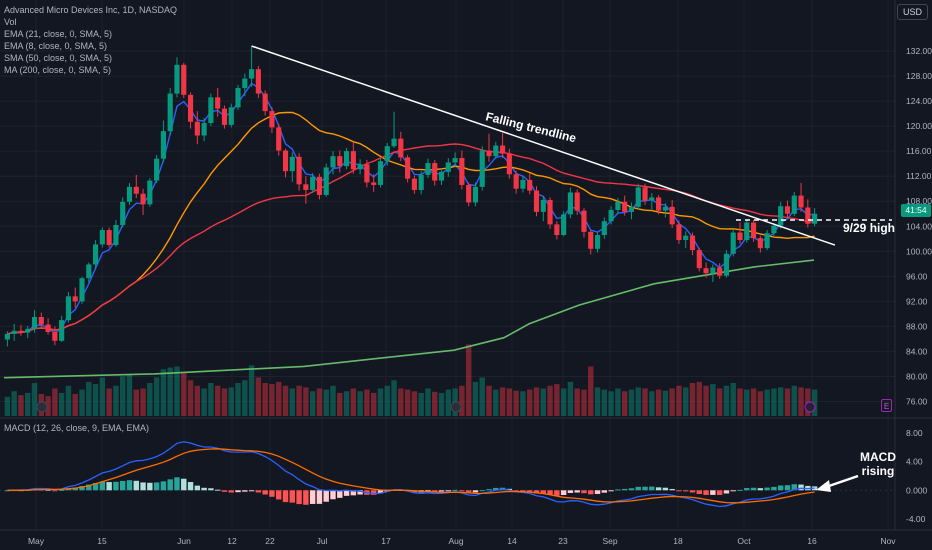  Describe the element at coordinates (102, 541) in the screenshot. I see `time-tick-label: 15` at that location.